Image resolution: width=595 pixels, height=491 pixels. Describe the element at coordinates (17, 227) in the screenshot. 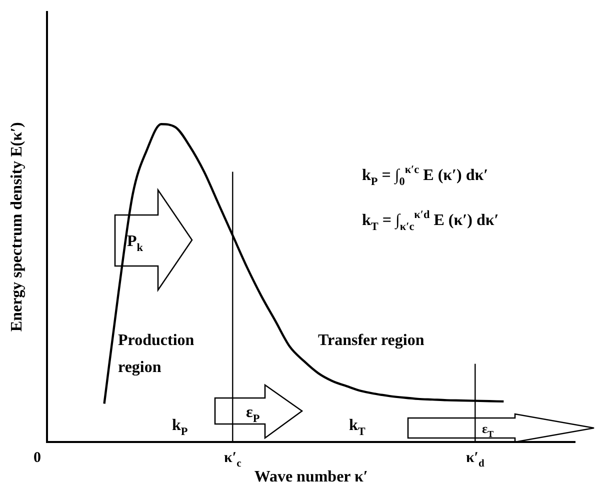

I see `y-axis-title: Energy spectrum density E(κ′)` at that location.